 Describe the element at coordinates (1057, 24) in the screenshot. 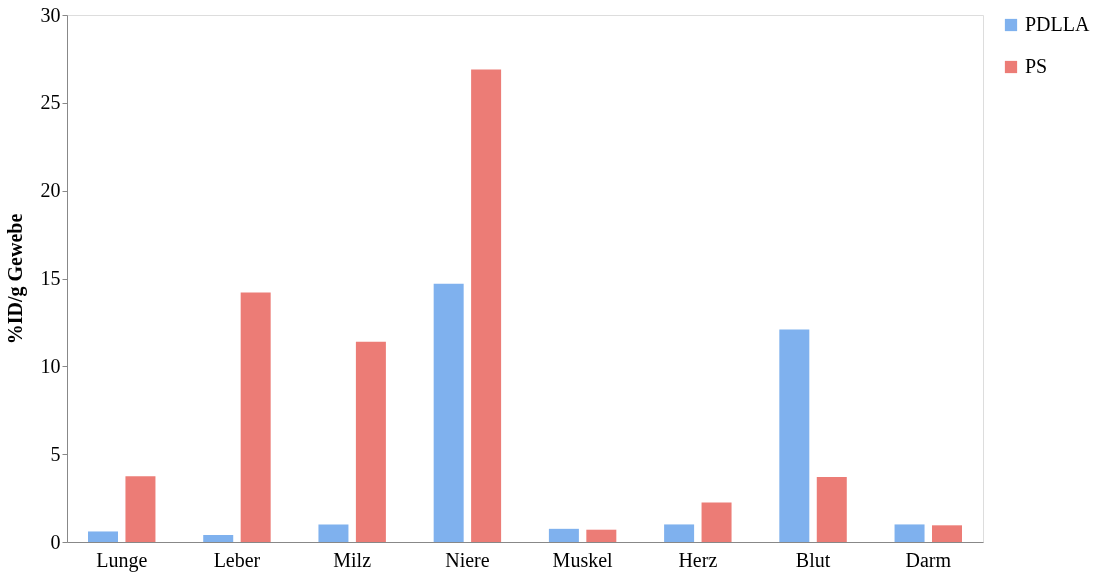

I see `legend-label: PDLLA` at that location.